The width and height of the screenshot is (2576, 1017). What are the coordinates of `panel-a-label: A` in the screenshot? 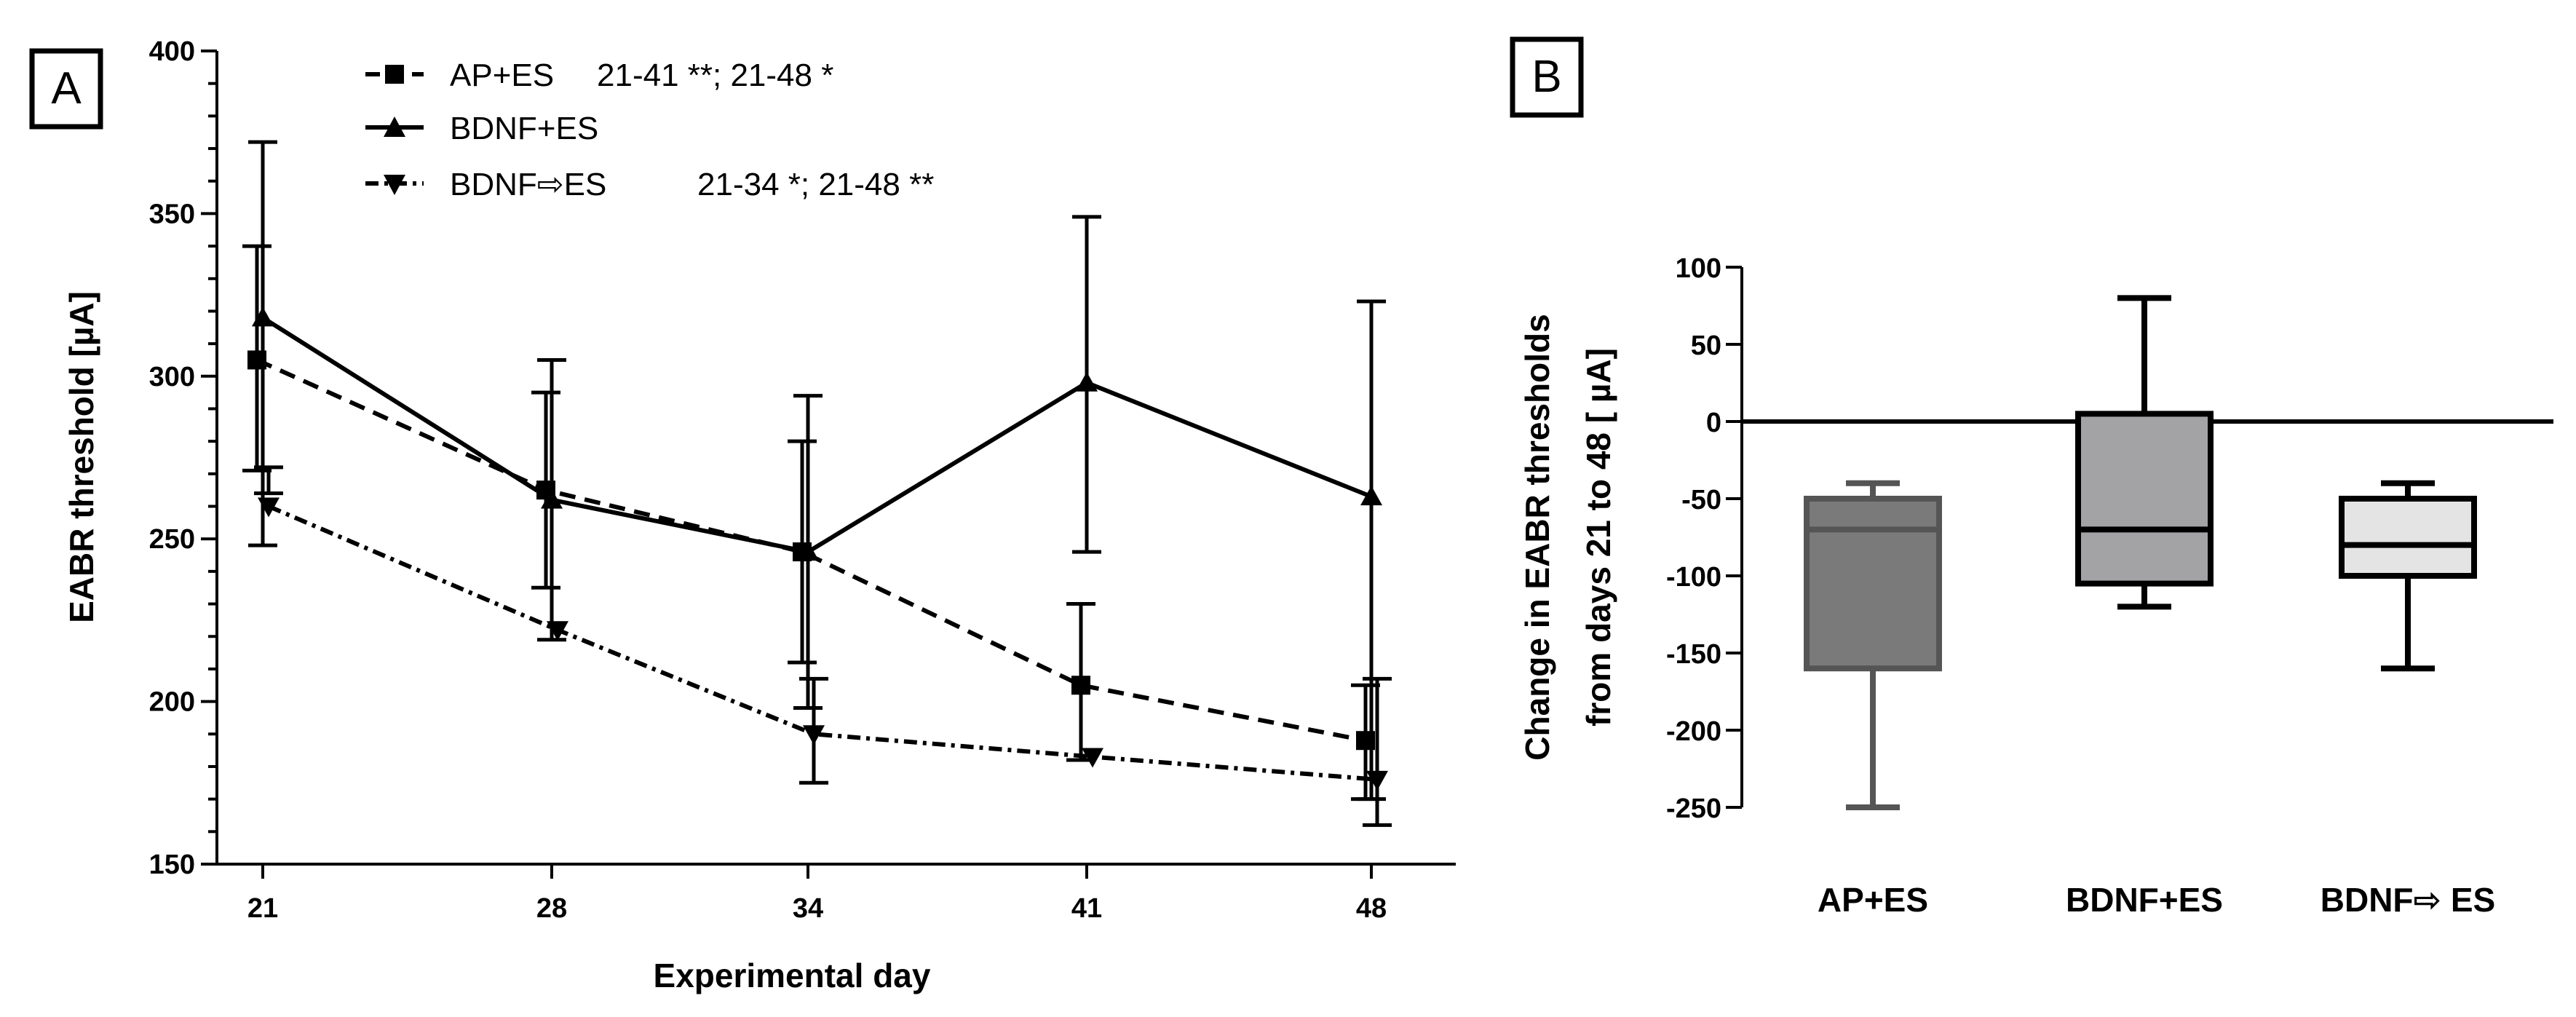 It's located at (66, 88).